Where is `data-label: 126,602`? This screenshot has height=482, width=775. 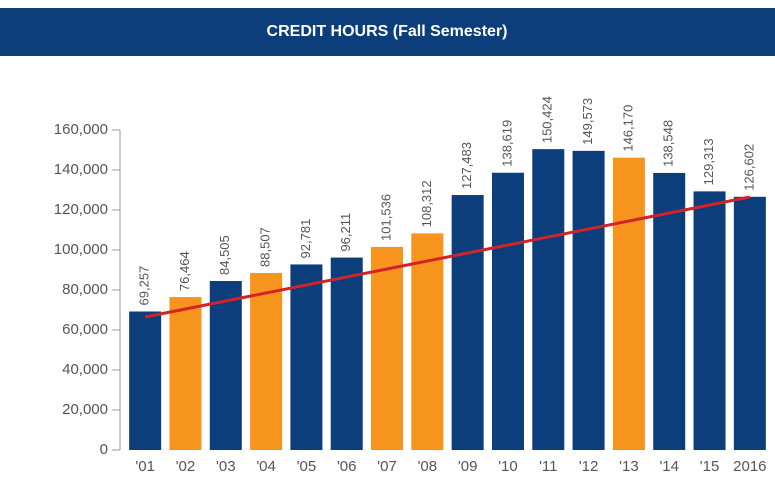 data-label: 126,602 is located at coordinates (748, 167).